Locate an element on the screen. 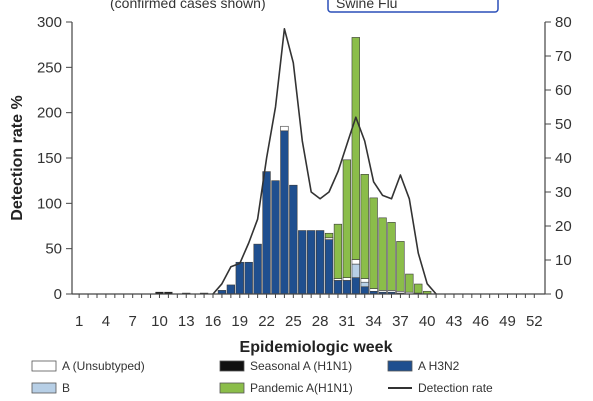  x-tick-label: 28 is located at coordinates (320, 321).